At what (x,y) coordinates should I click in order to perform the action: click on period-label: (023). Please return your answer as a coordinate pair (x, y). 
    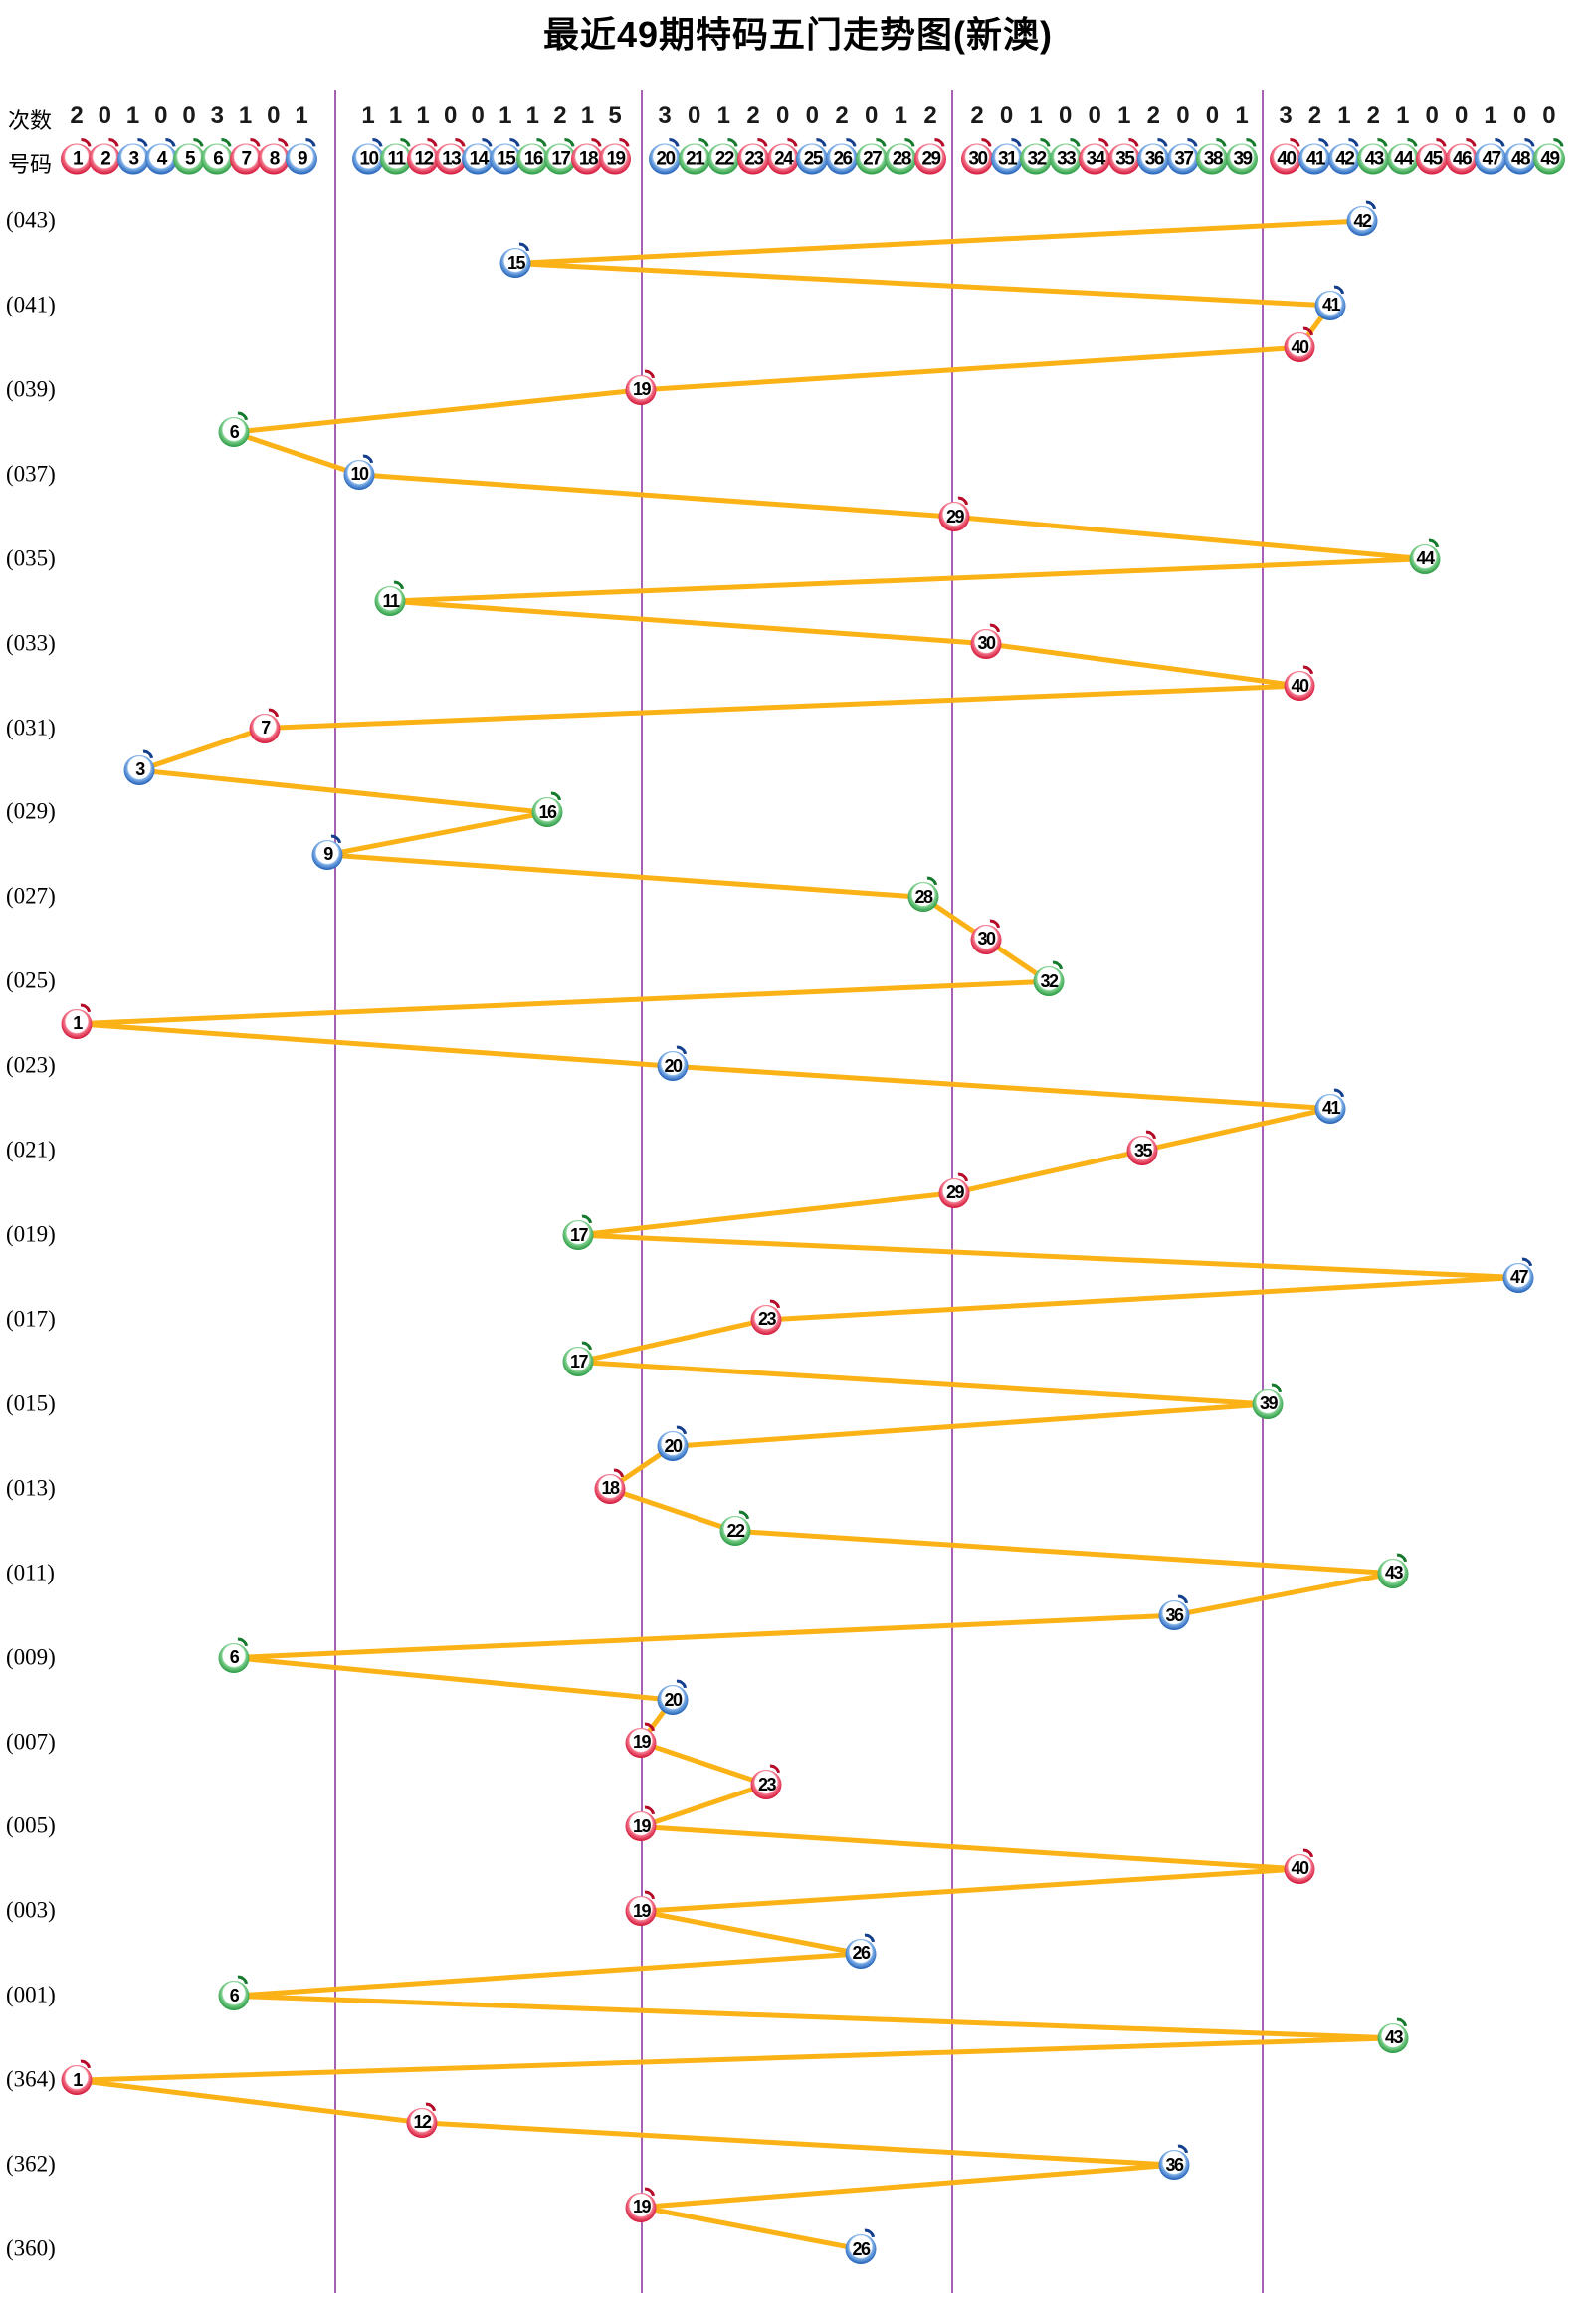
    Looking at the image, I should click on (31, 1065).